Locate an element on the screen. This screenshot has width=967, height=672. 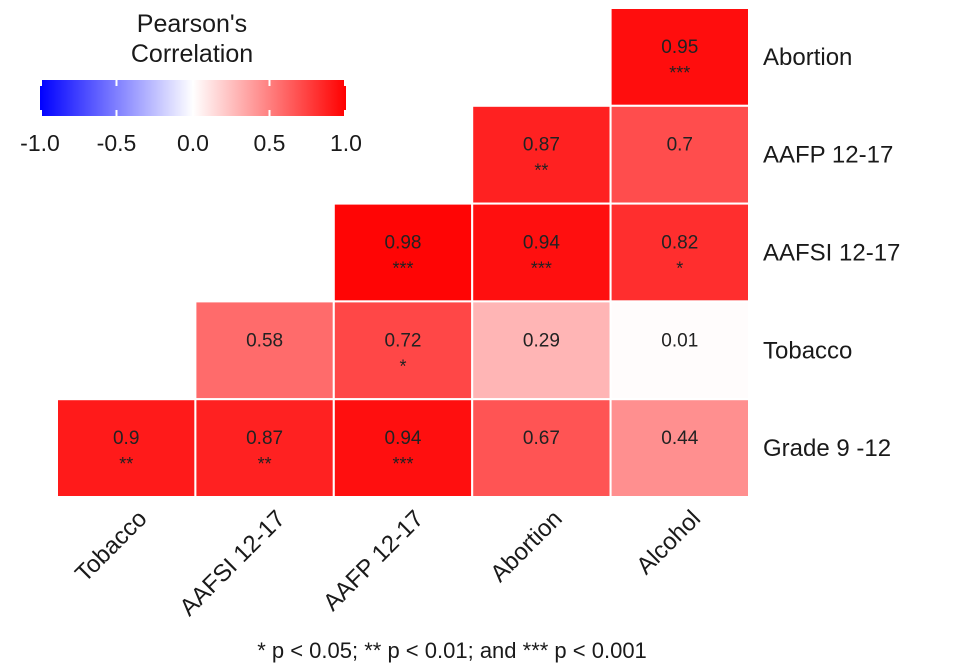
column-label: Tobacco is located at coordinates (111, 546).